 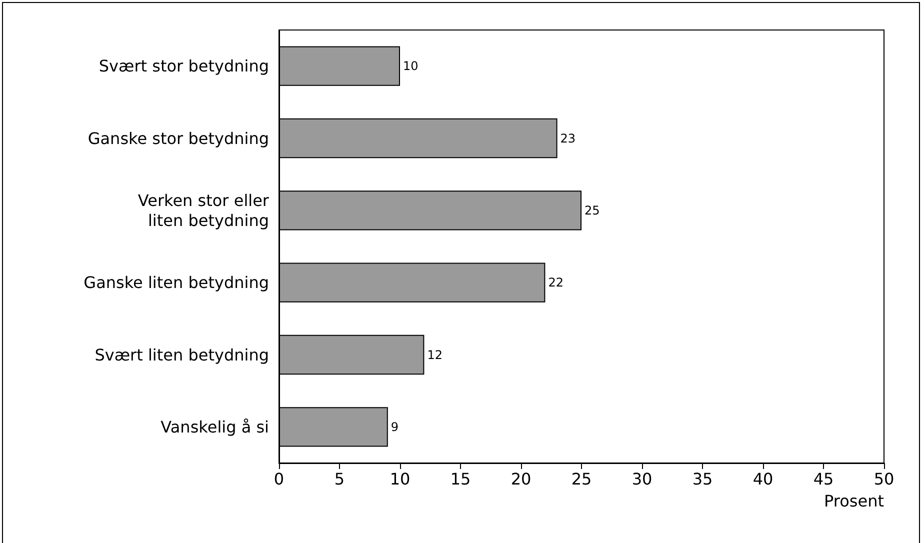 What do you see at coordinates (410, 66) in the screenshot?
I see `data-label: 10` at bounding box center [410, 66].